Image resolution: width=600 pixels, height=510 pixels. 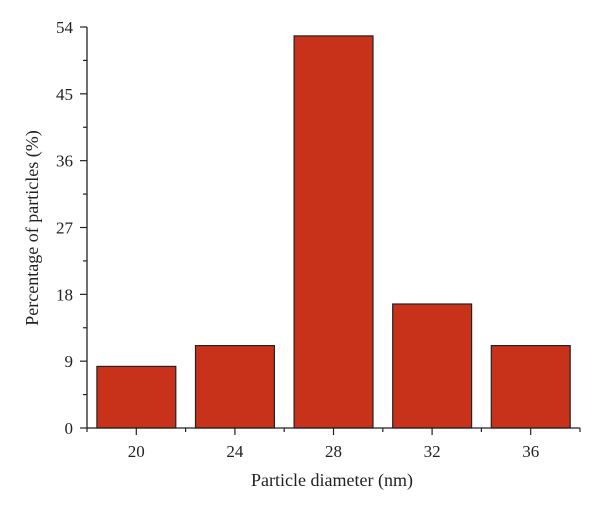 I want to click on y-tick-label: 18, so click(x=64, y=294).